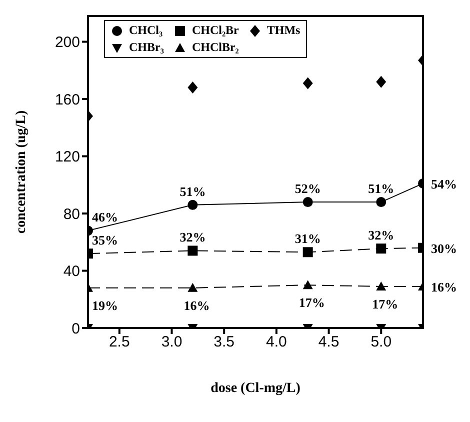 This screenshot has height=422, width=470. What do you see at coordinates (119, 342) in the screenshot?
I see `x-tick-label: 2.5` at bounding box center [119, 342].